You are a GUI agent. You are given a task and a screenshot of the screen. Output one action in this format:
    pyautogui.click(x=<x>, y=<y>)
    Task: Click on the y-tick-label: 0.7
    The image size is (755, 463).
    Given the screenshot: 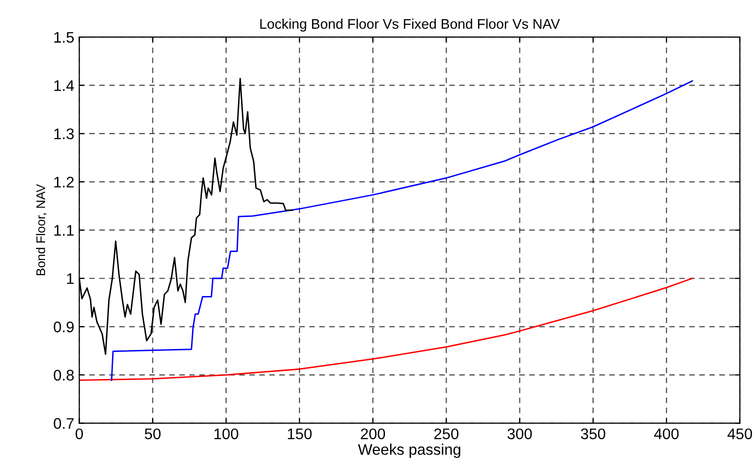 What is the action you would take?
    pyautogui.click(x=64, y=423)
    